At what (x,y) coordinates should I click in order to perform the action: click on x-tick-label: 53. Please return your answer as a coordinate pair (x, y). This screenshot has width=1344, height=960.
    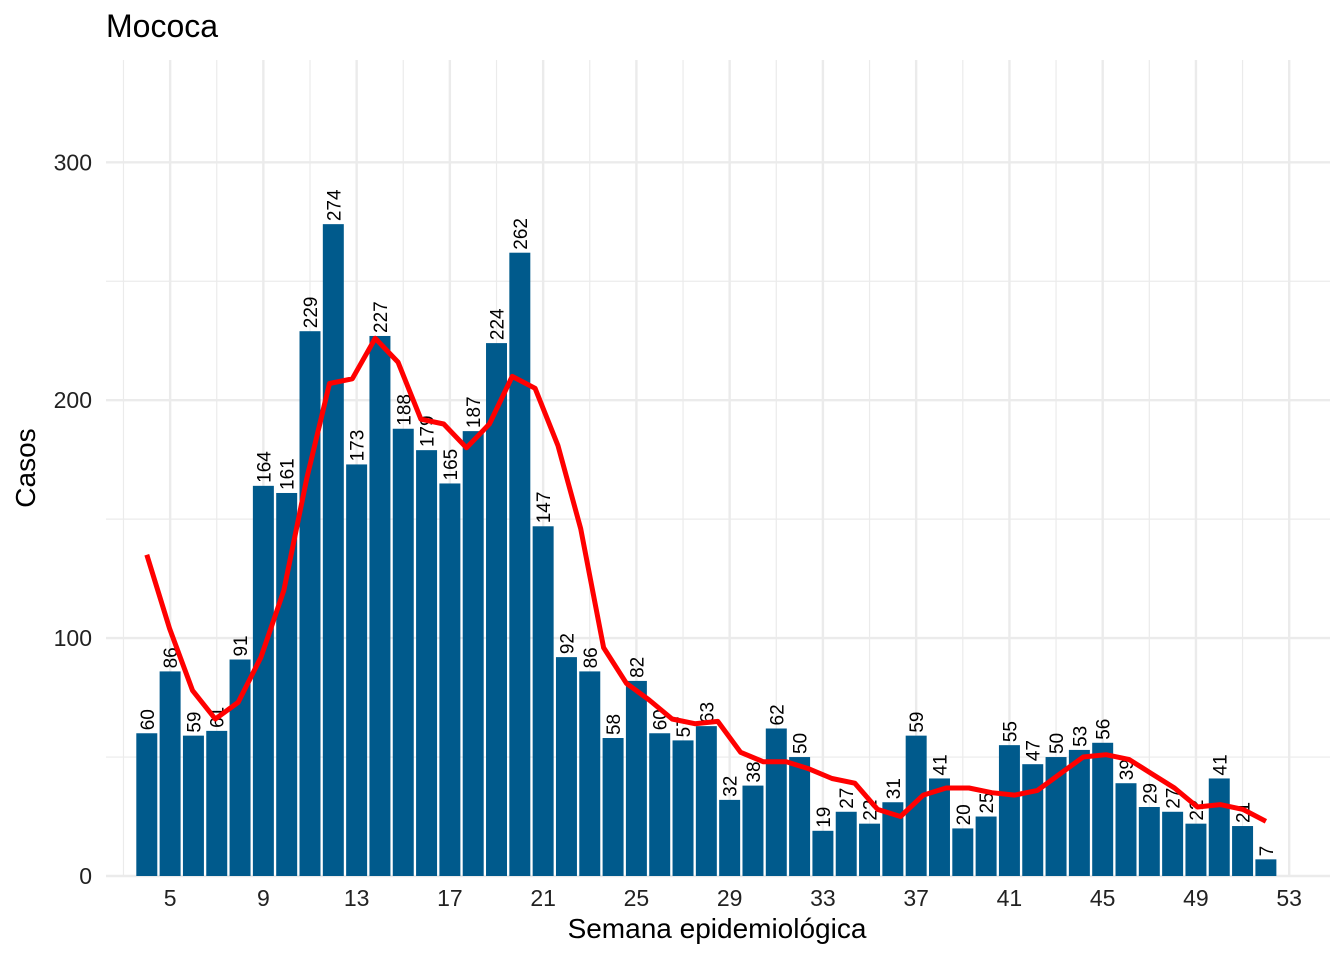
    Looking at the image, I should click on (1289, 898).